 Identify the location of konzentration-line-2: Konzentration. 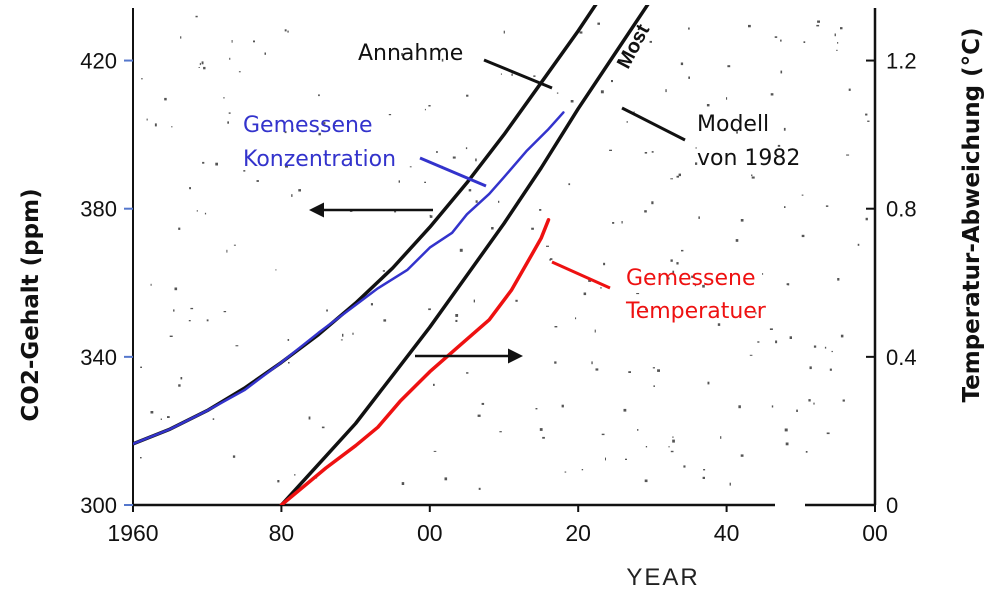
(319, 159).